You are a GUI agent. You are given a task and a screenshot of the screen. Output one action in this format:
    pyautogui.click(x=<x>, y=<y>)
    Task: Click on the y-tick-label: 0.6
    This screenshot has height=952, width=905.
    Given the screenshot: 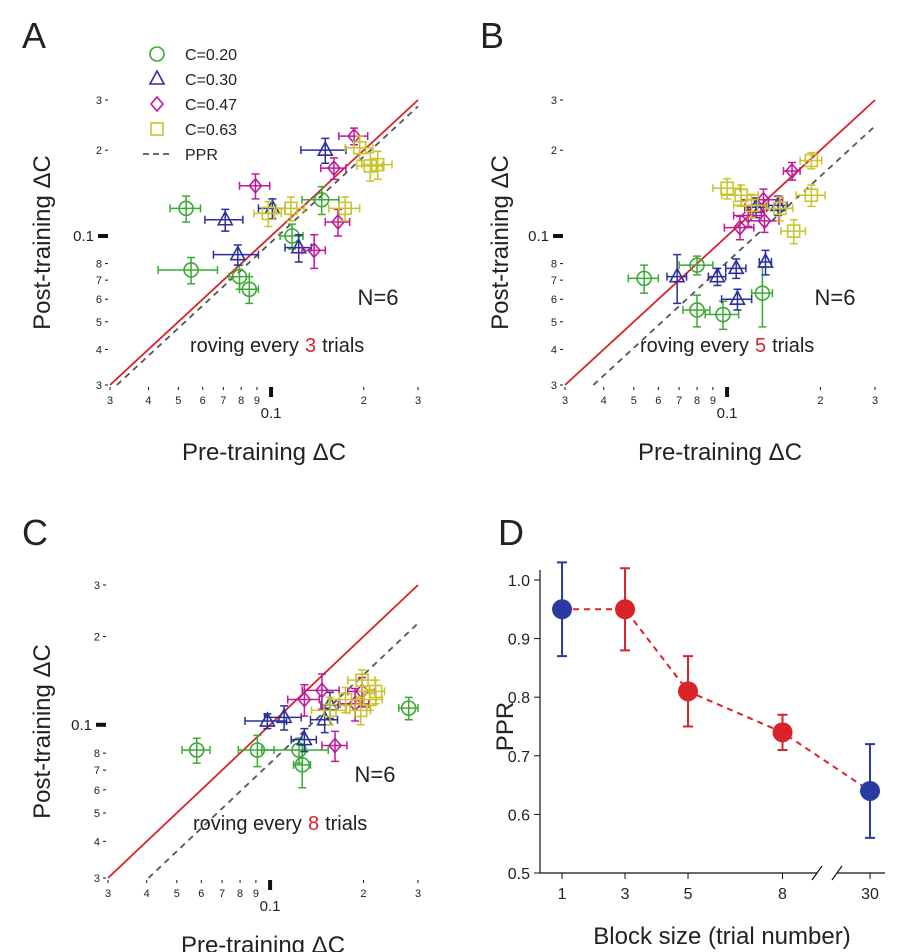 What is the action you would take?
    pyautogui.click(x=519, y=815)
    